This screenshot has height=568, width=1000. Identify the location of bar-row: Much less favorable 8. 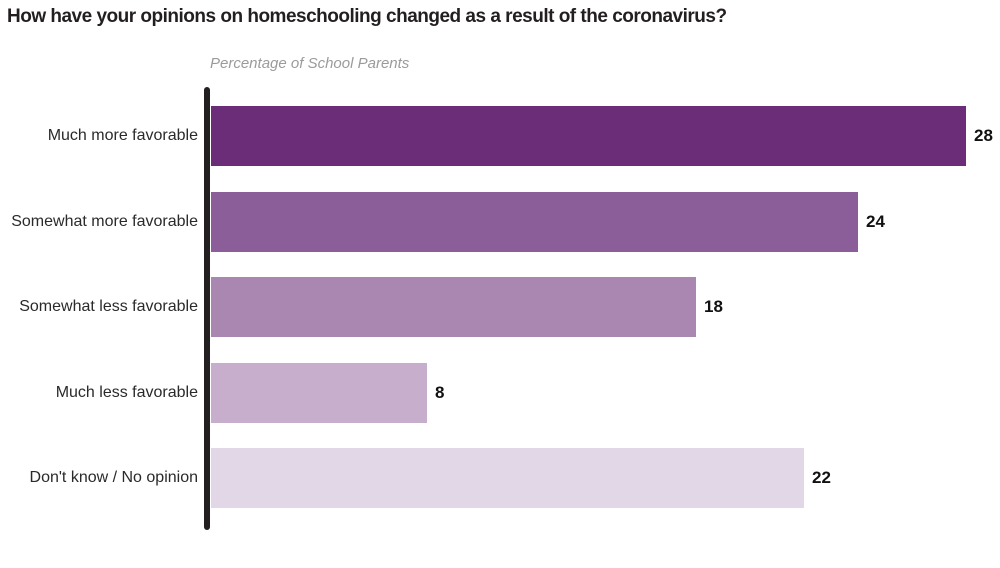
(500, 393).